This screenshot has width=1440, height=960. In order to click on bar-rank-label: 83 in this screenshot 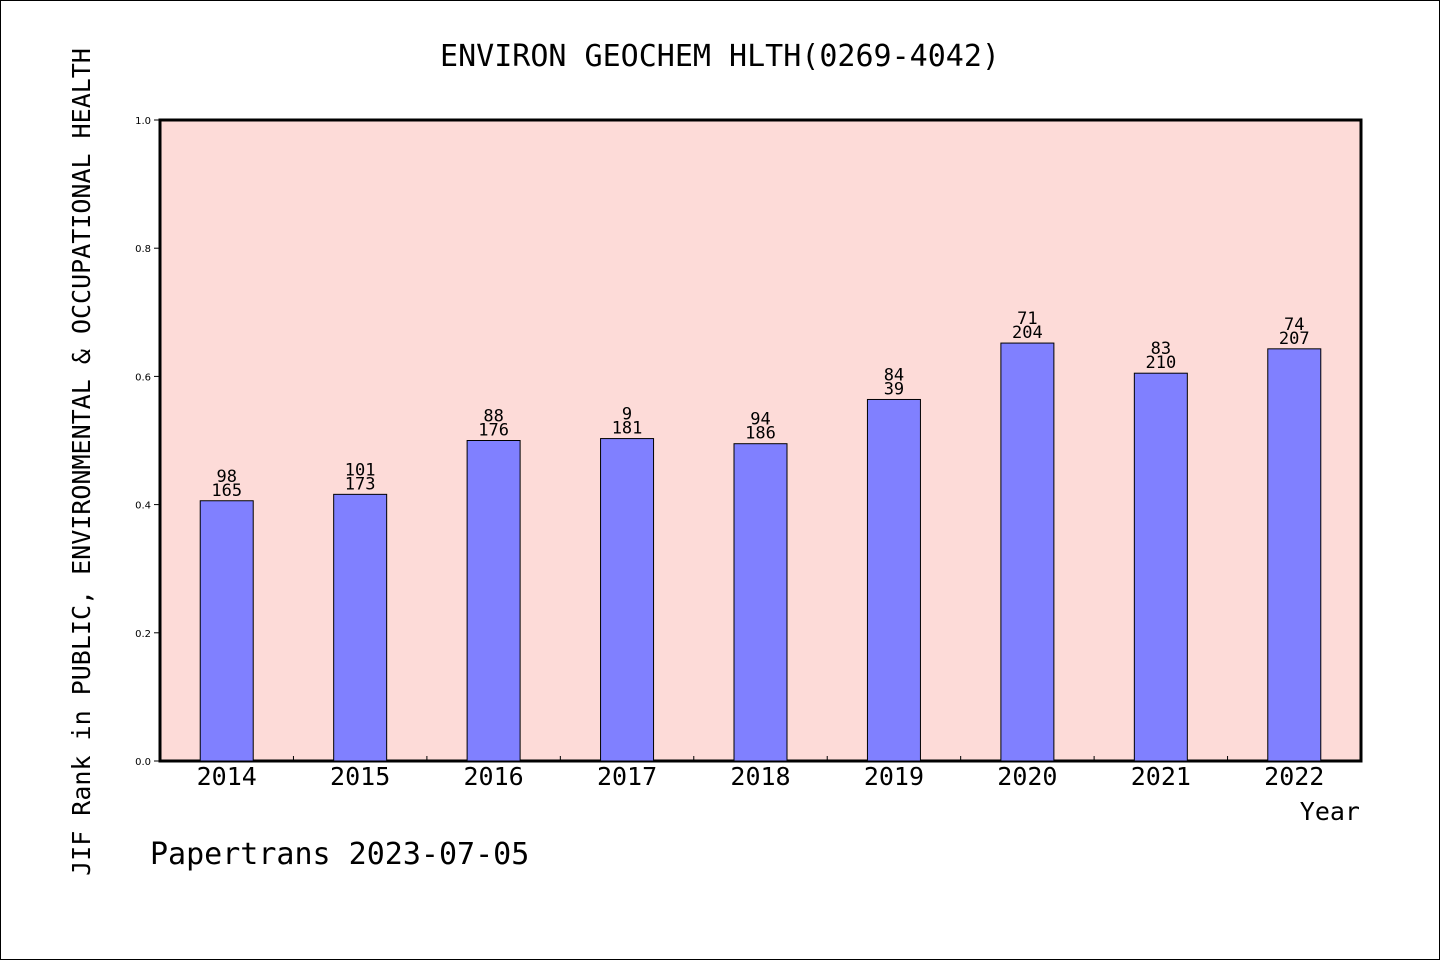, I will do `click(1161, 349)`.